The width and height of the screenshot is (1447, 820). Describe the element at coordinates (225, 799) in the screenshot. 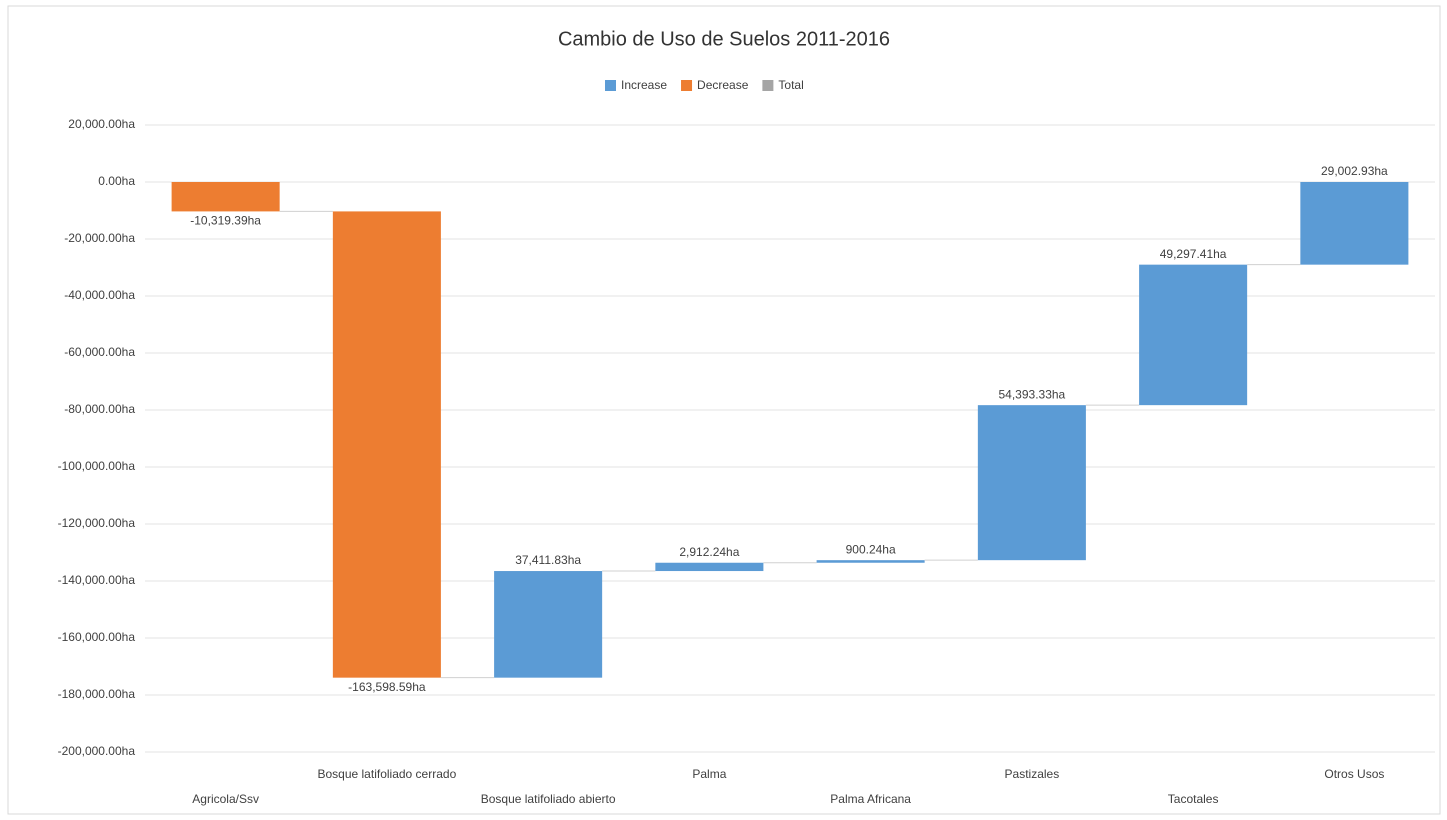

I see `x-tick-label: Agricola/Ssv` at that location.